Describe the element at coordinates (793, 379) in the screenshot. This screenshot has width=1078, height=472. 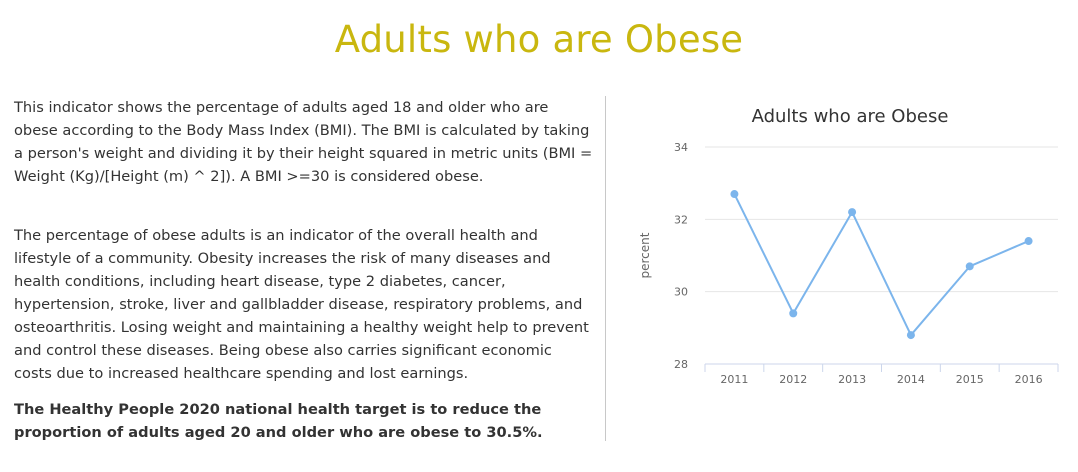
I see `x-tick-label: 2012` at that location.